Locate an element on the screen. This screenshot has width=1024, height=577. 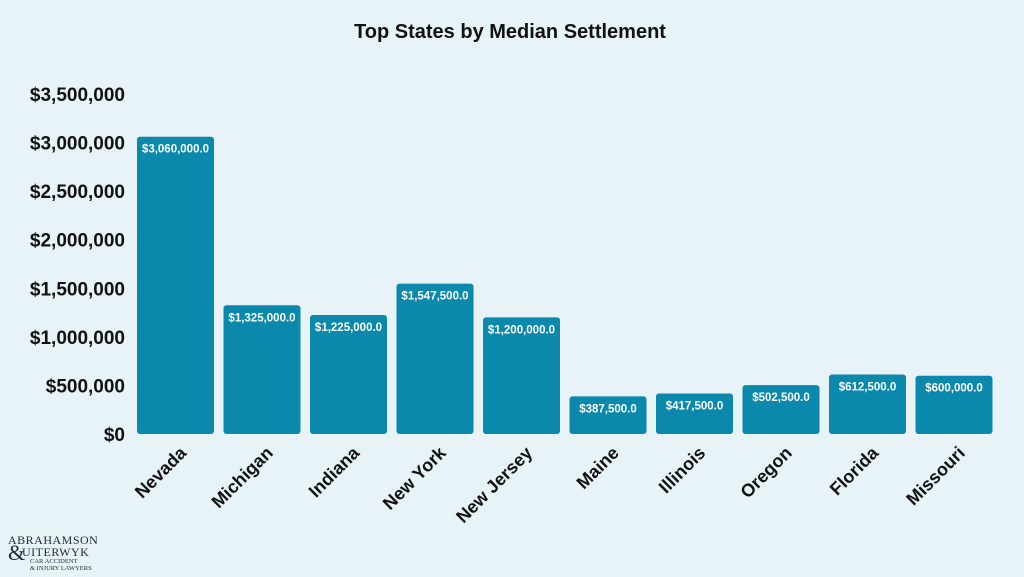
x-tick-label: Missouri is located at coordinates (935, 476).